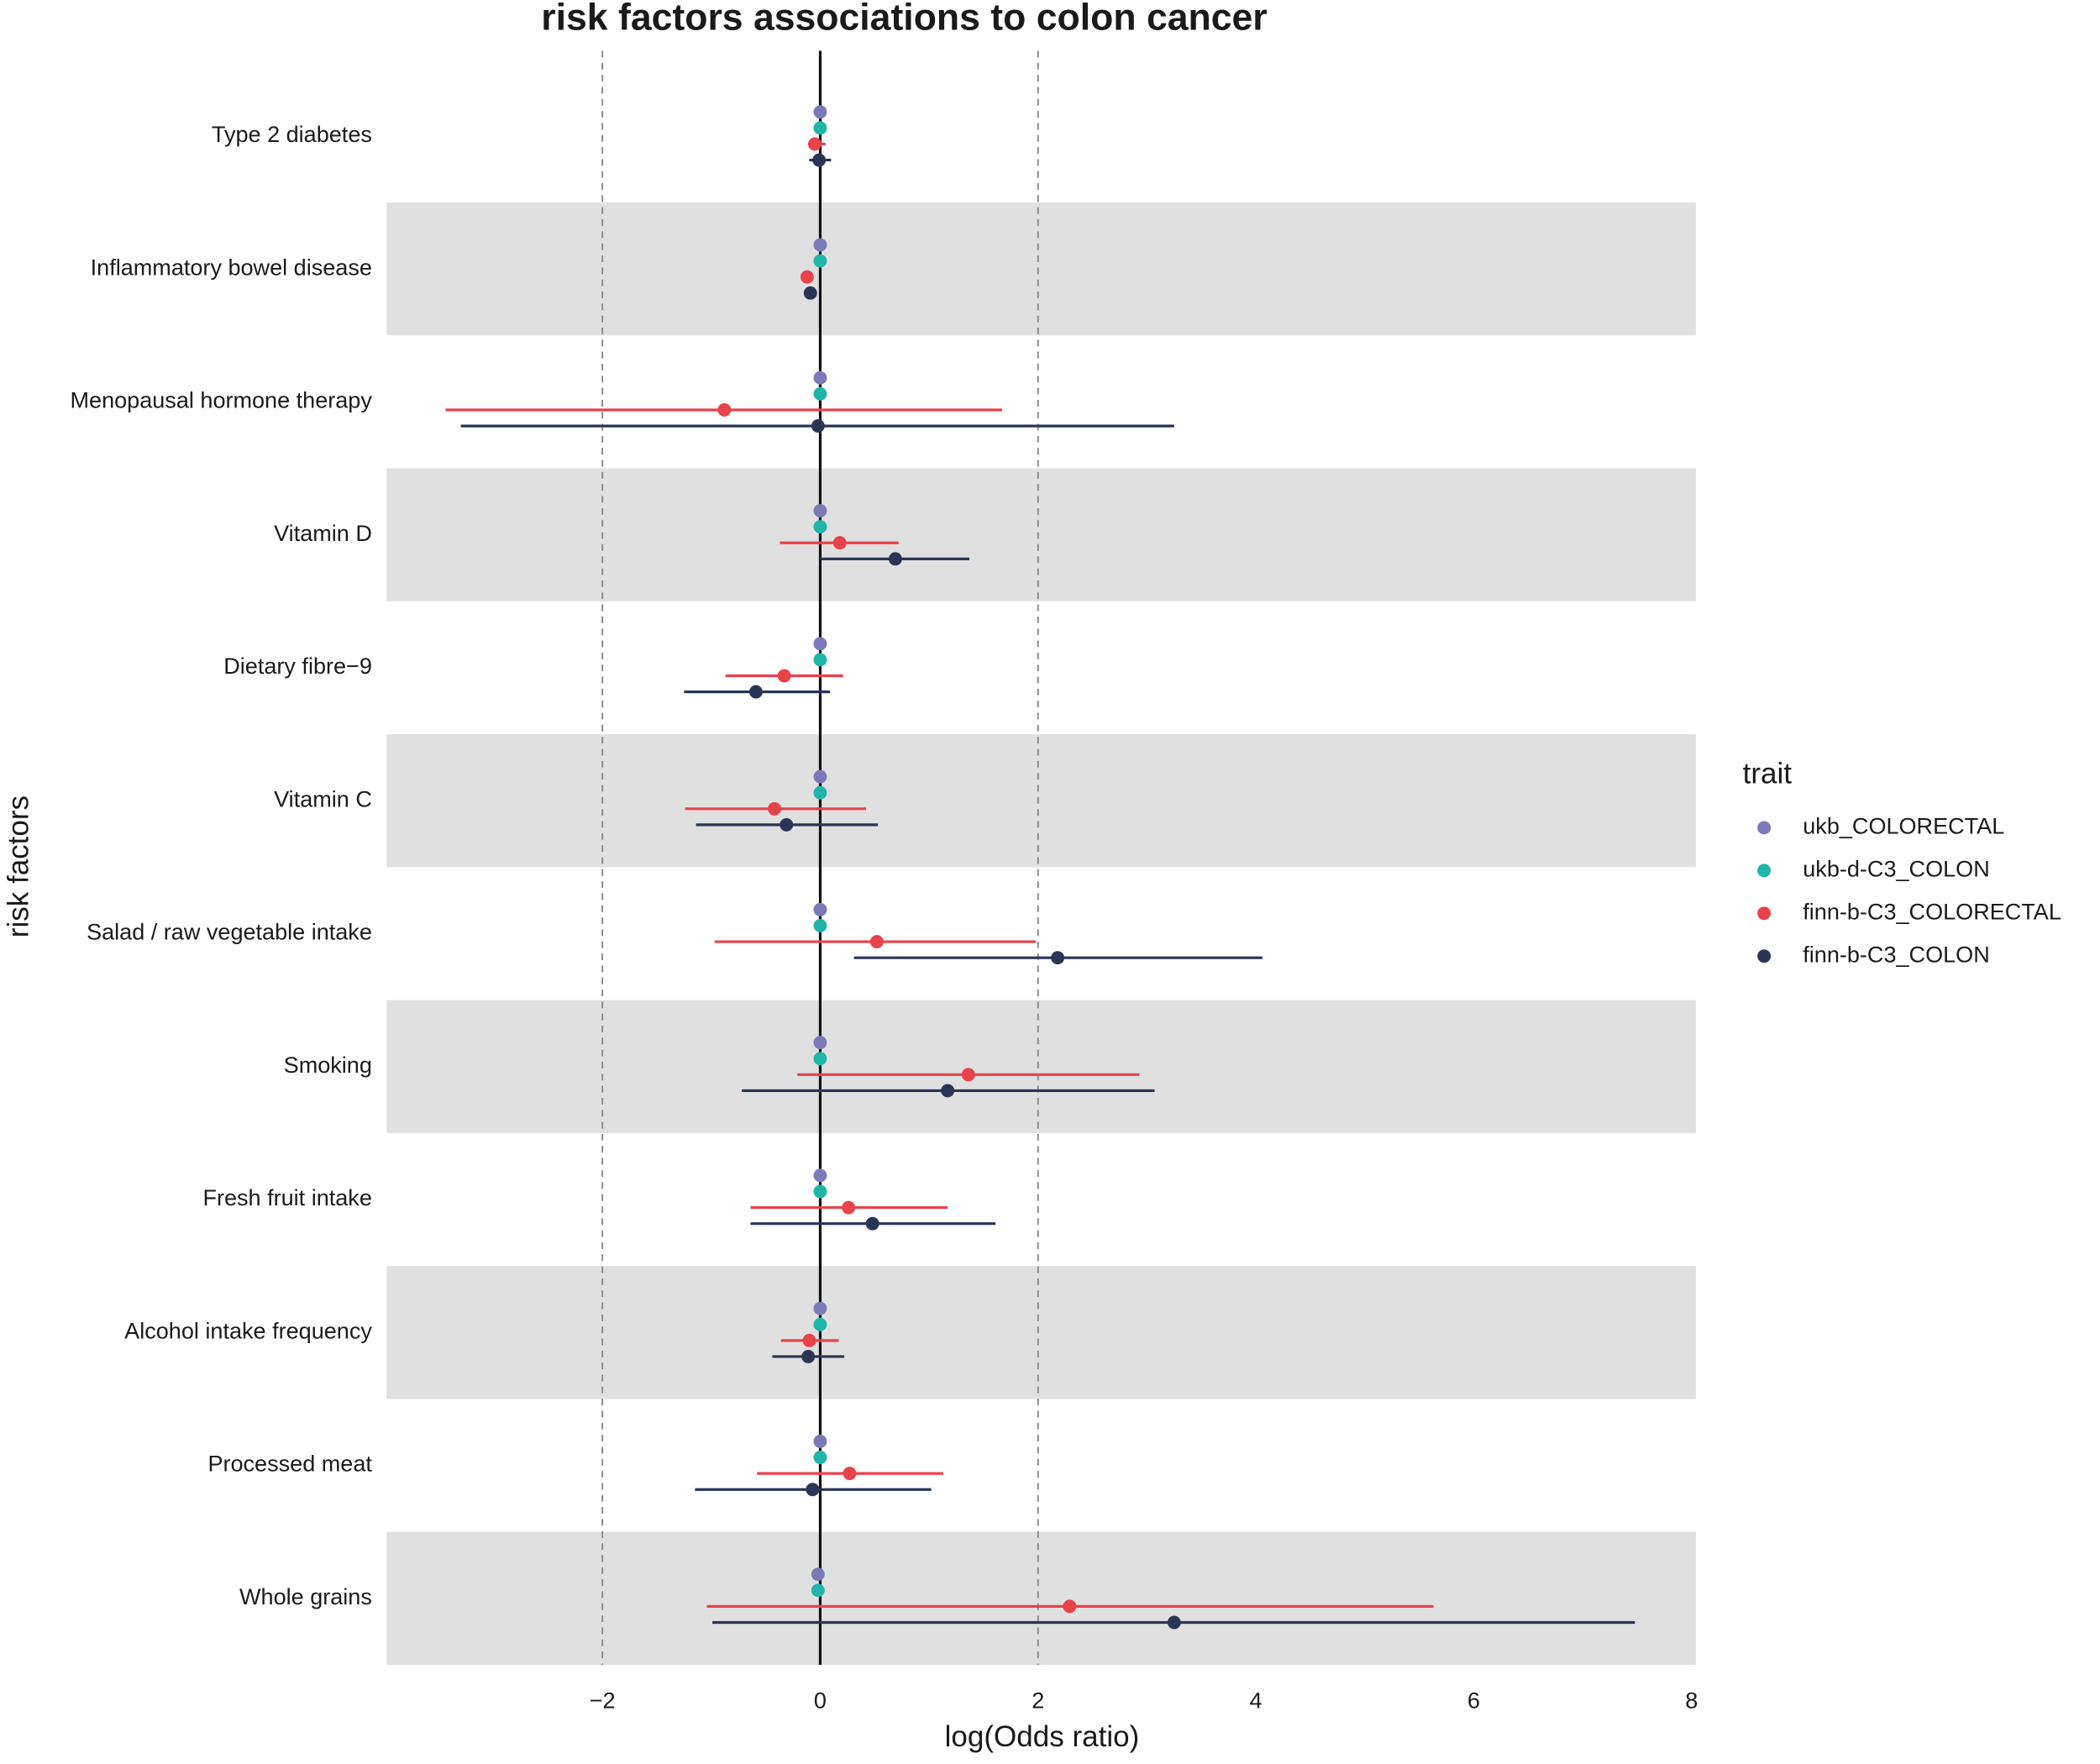 Image resolution: width=2100 pixels, height=1764 pixels. Describe the element at coordinates (305, 1596) in the screenshot. I see `y-tick-label: Whole grains` at that location.